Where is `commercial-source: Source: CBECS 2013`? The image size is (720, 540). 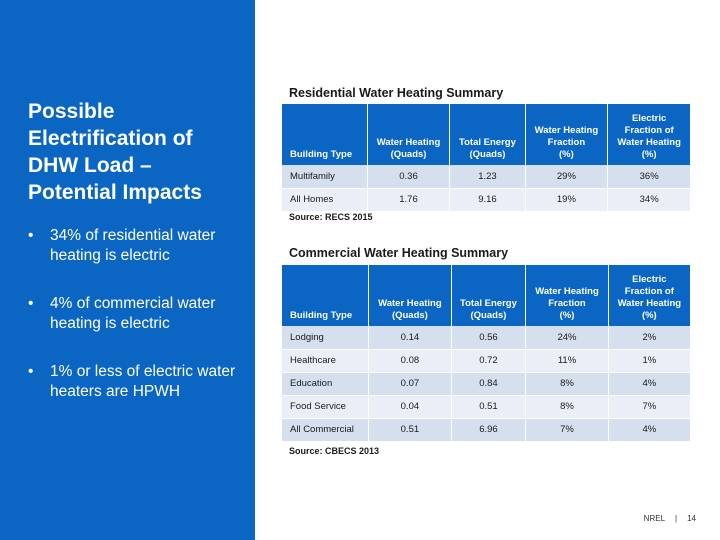
commercial-source: Source: CBECS 2013 is located at coordinates (334, 451).